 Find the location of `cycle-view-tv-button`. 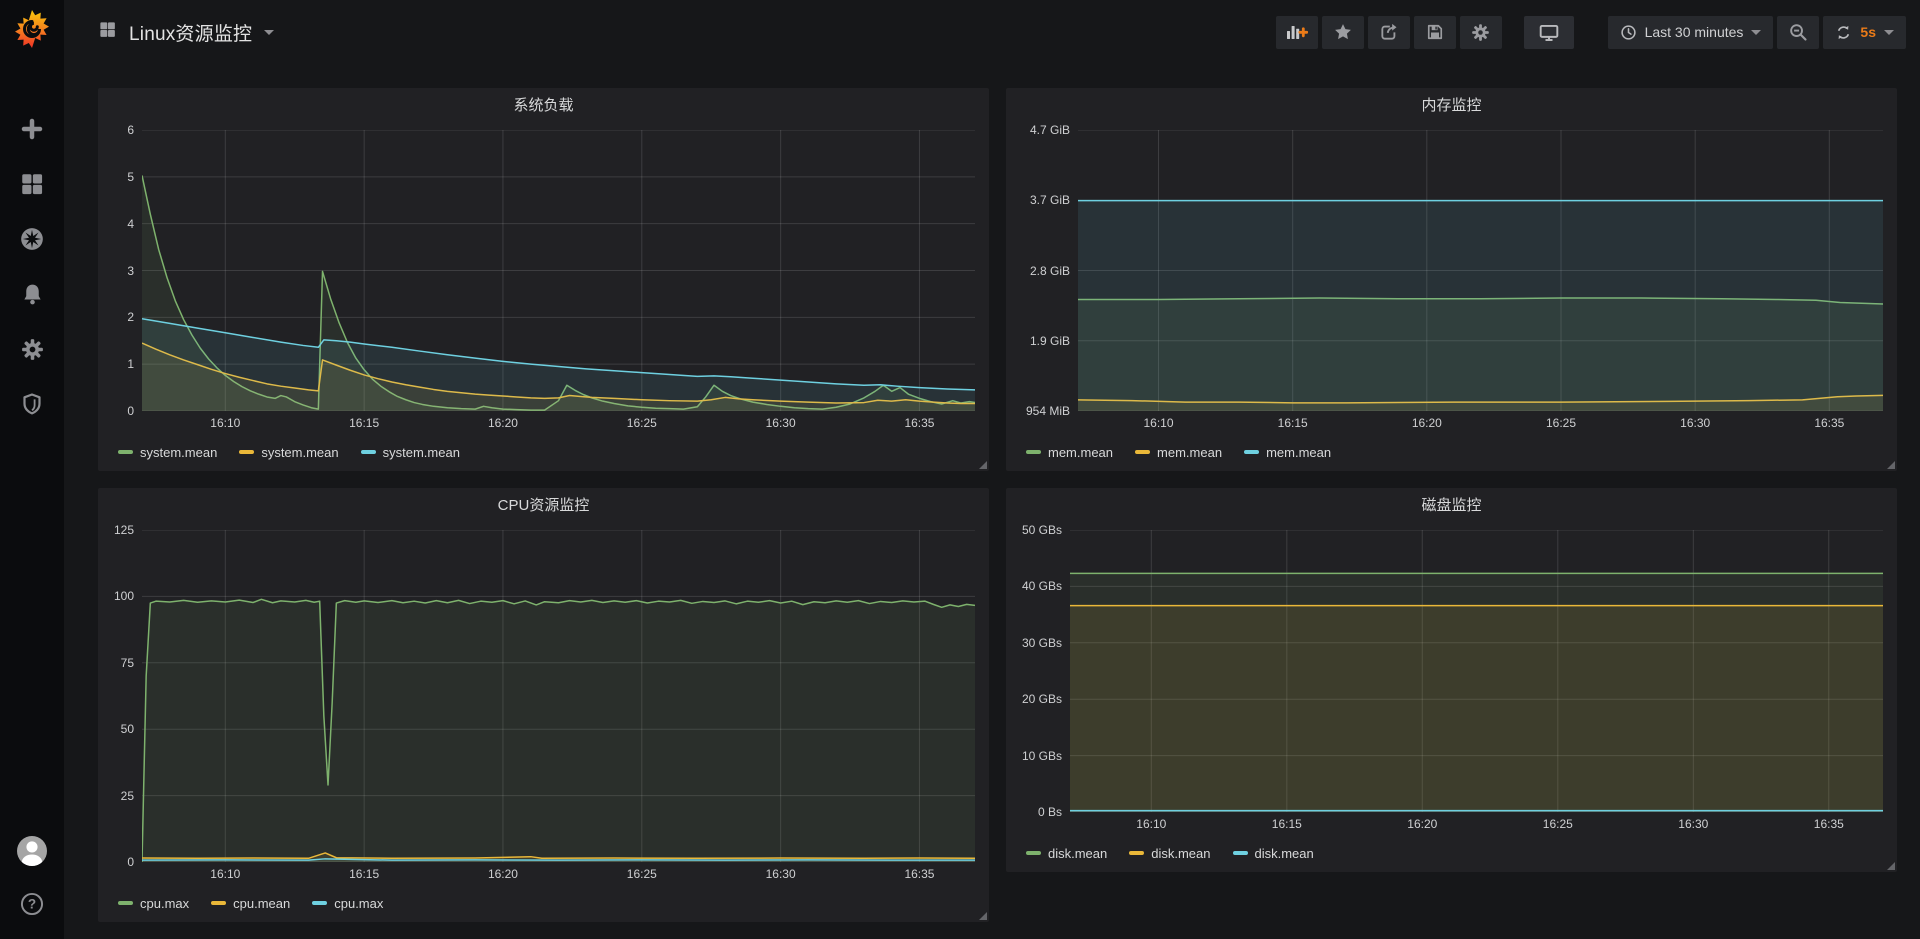

cycle-view-tv-button is located at coordinates (1548, 32).